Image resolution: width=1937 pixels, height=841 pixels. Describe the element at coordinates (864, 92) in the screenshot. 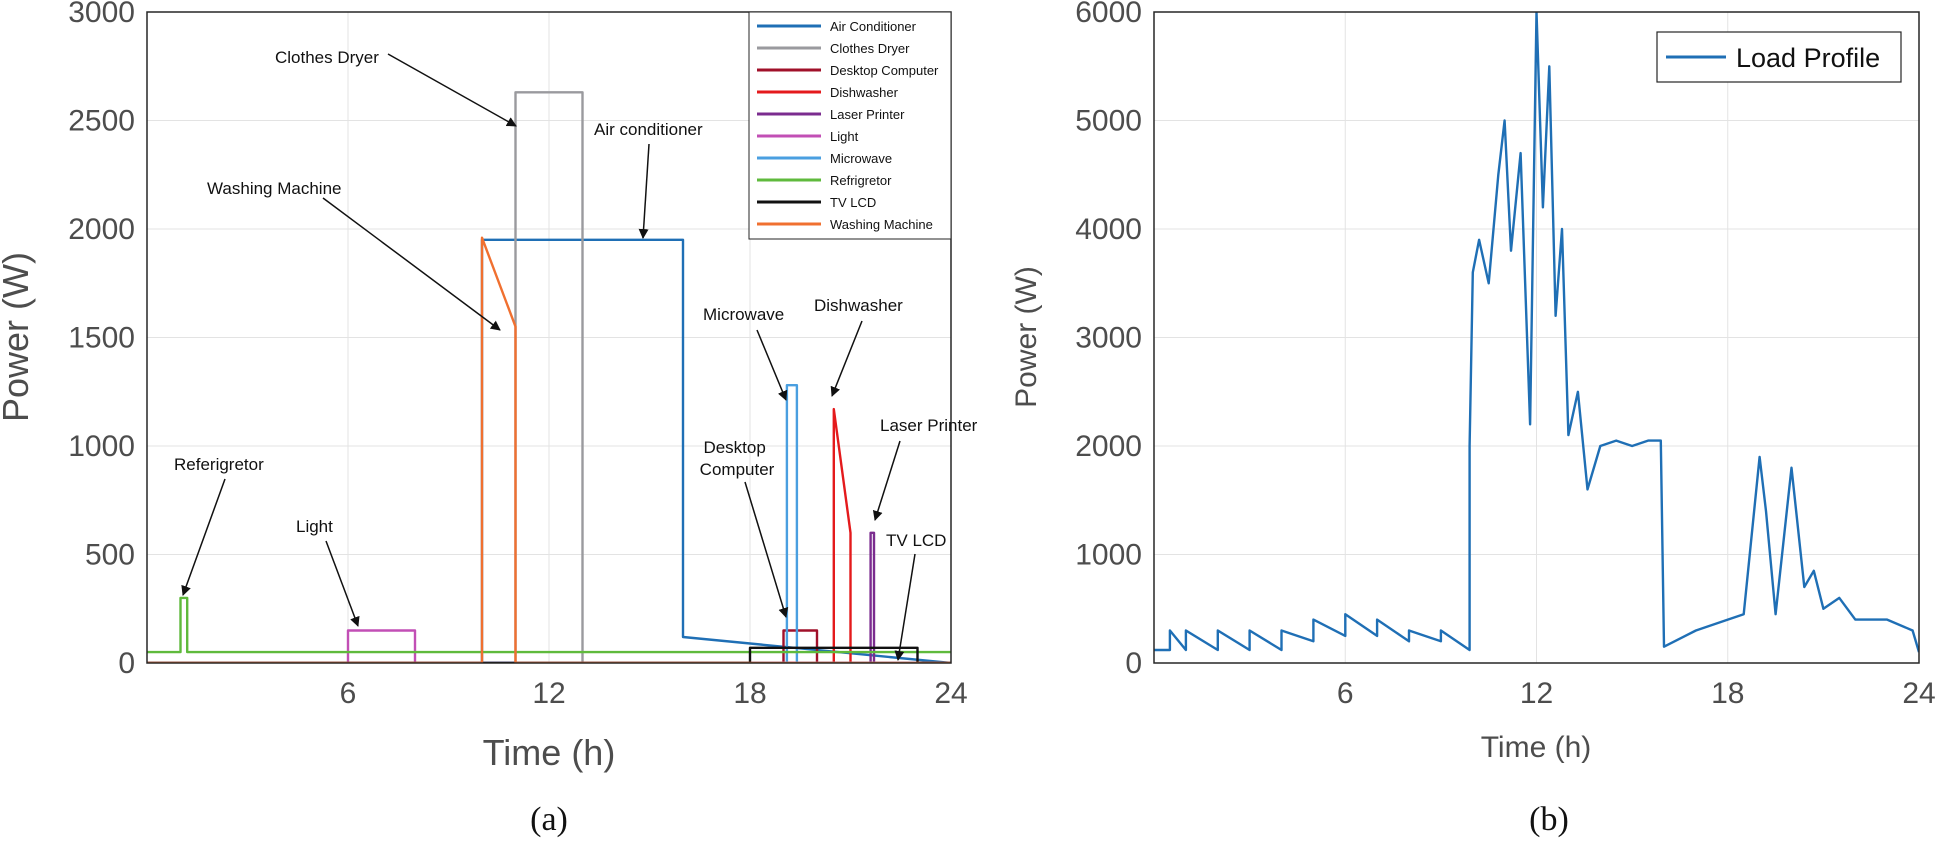

I see `legend-item-dishwasher: Dishwasher` at that location.